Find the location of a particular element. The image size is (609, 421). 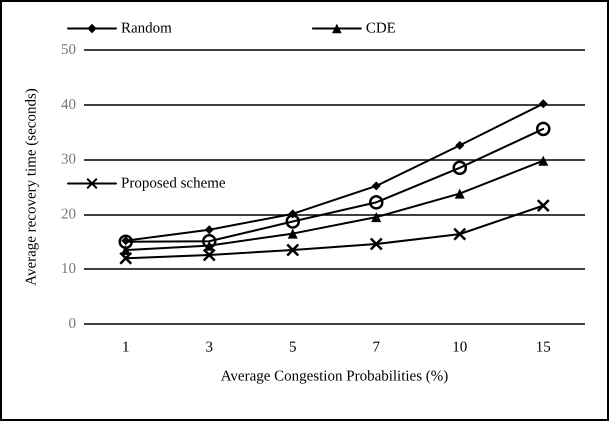

x-tick-label: 7 is located at coordinates (376, 348).